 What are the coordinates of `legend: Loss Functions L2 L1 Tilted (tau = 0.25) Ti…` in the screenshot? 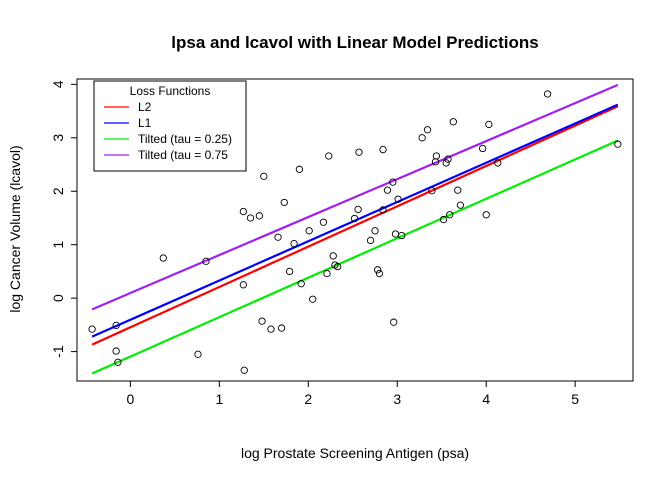 It's located at (170, 126).